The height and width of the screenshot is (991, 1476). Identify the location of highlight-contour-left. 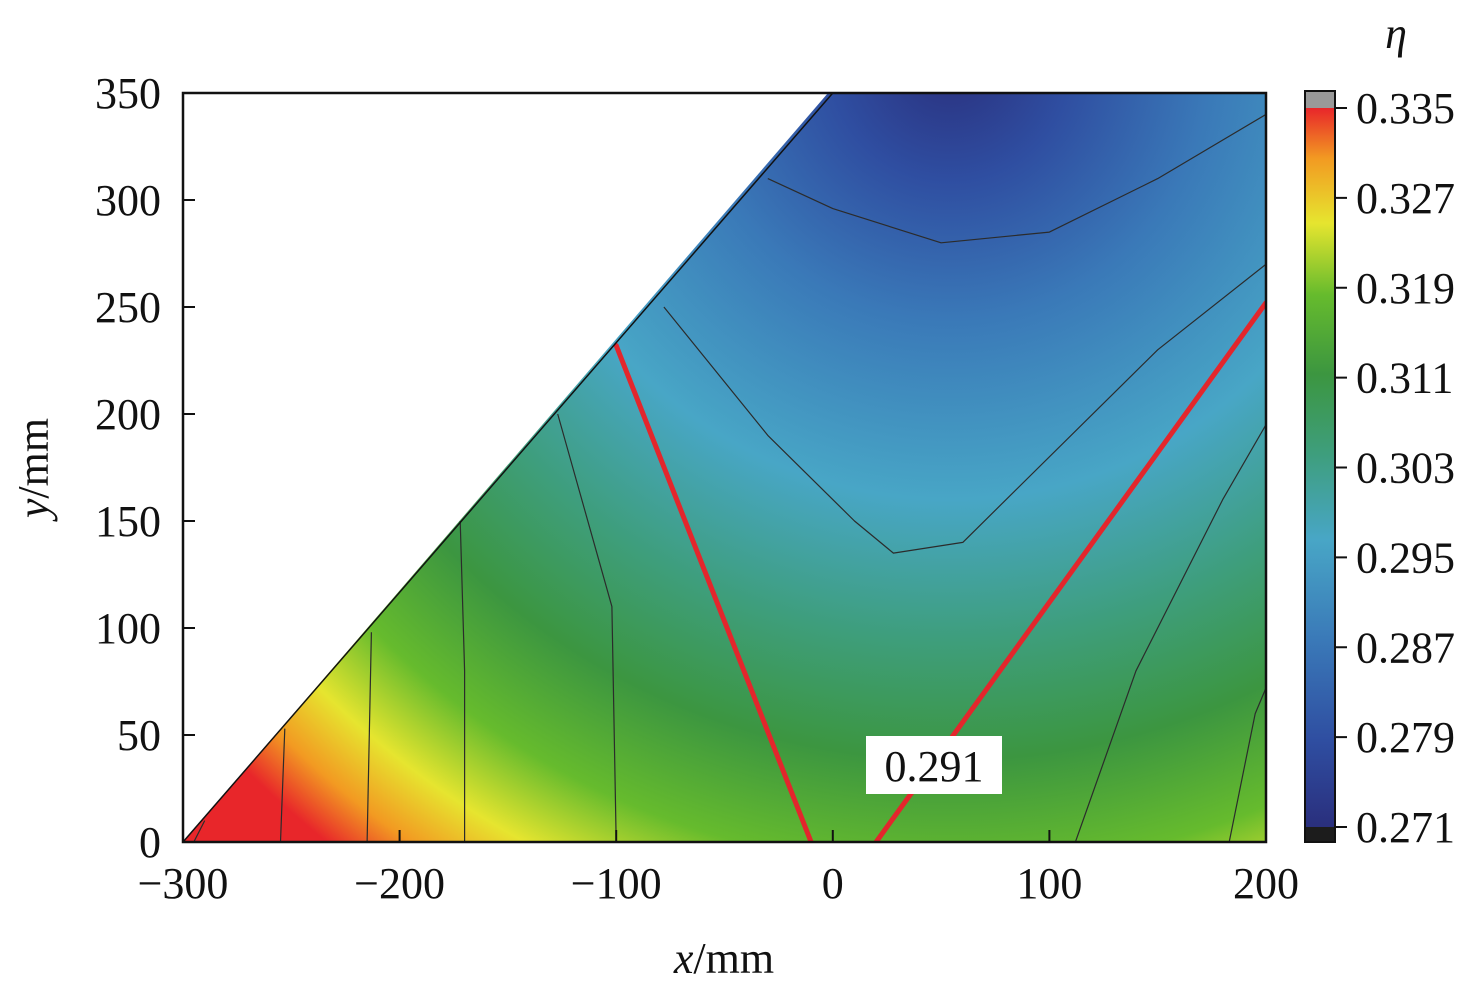
(713, 592).